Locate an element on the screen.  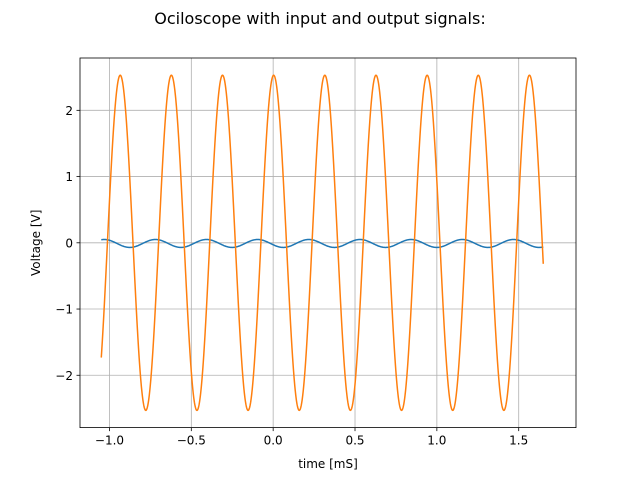
input-signal-line is located at coordinates (322, 243).